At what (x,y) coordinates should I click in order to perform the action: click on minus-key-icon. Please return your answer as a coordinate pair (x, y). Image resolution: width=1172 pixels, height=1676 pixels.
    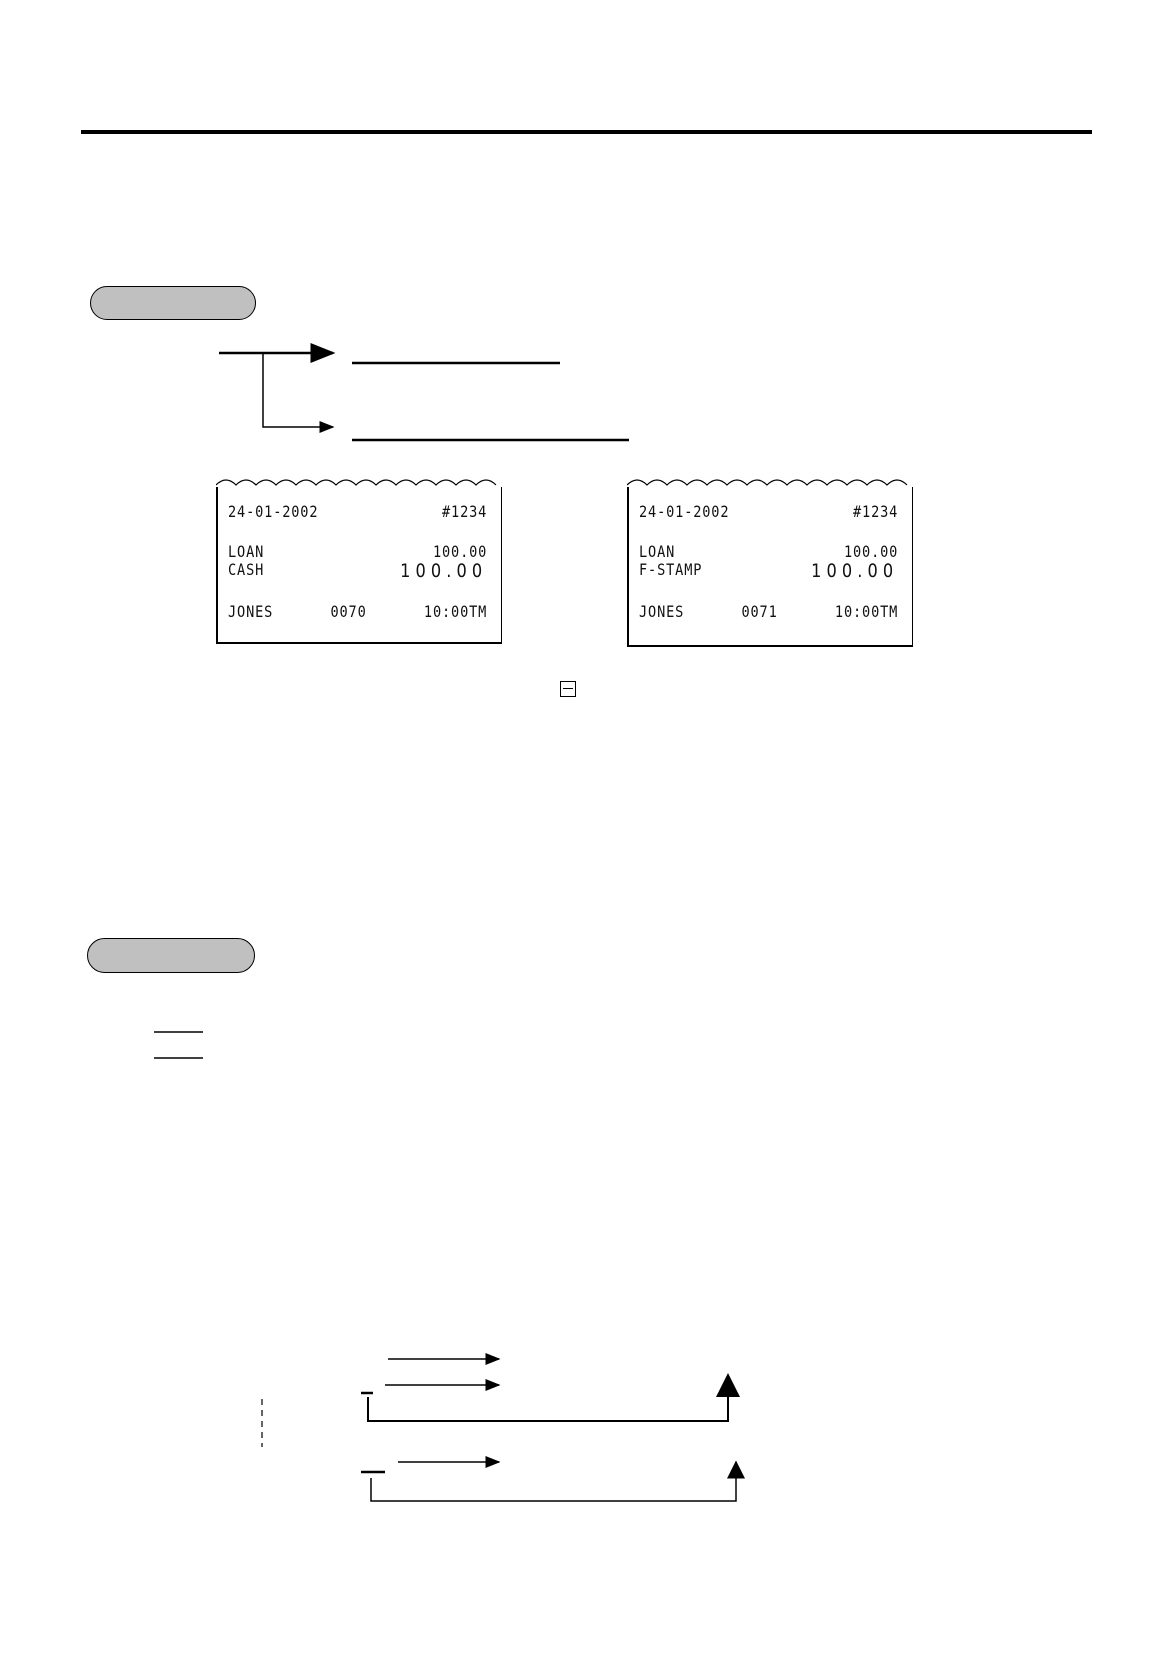
    Looking at the image, I should click on (568, 689).